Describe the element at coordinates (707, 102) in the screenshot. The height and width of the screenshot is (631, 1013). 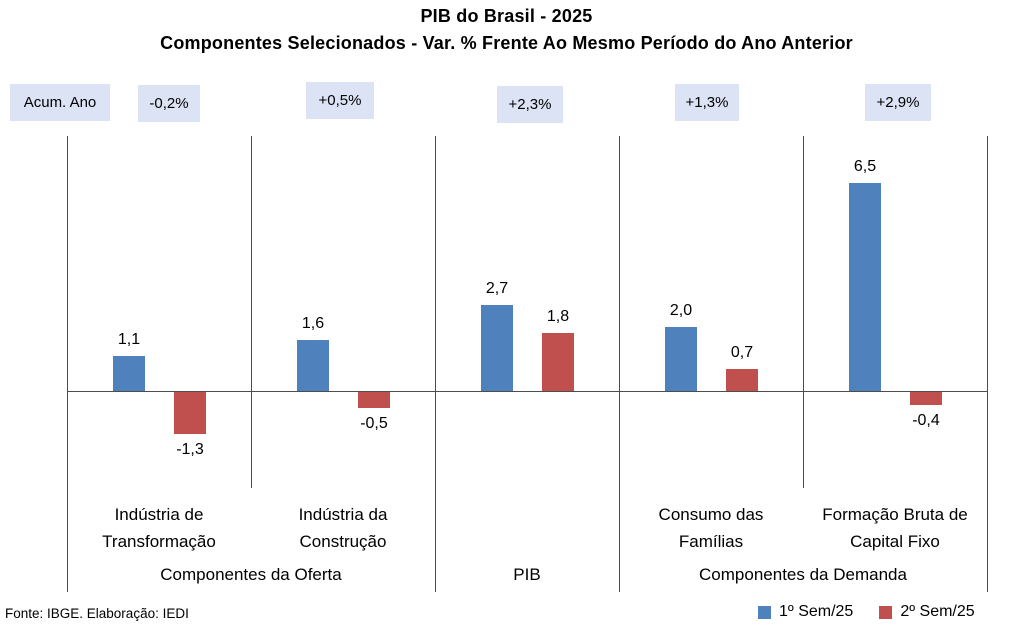
I see `acum-ano-badge: +1,3%` at that location.